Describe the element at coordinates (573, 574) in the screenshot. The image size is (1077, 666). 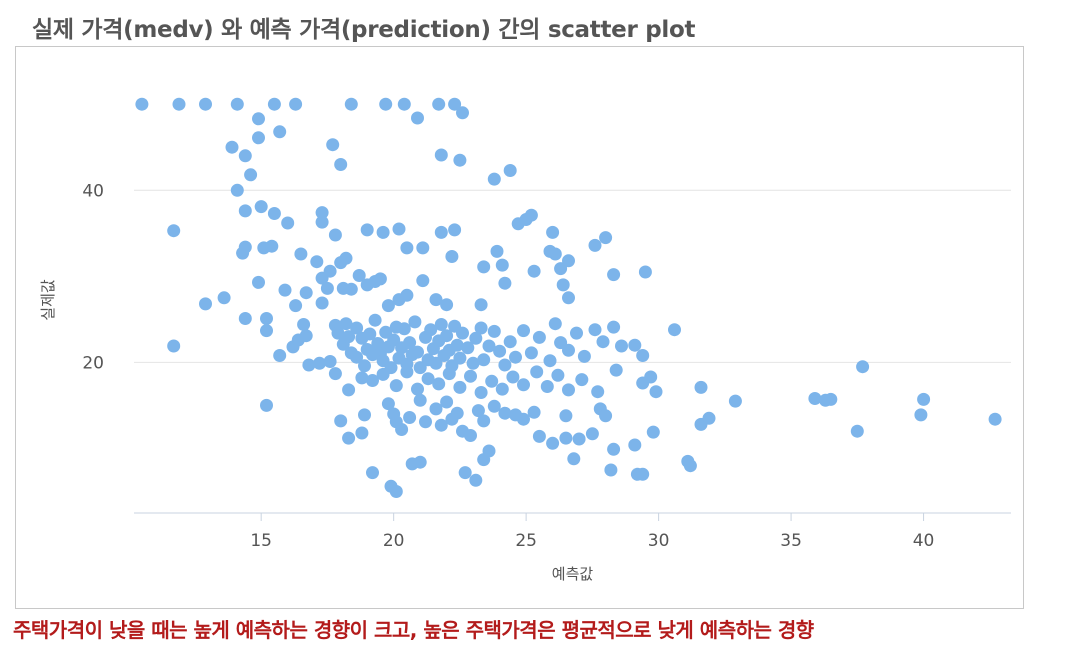
I see `x-axis-label: 예측값` at that location.